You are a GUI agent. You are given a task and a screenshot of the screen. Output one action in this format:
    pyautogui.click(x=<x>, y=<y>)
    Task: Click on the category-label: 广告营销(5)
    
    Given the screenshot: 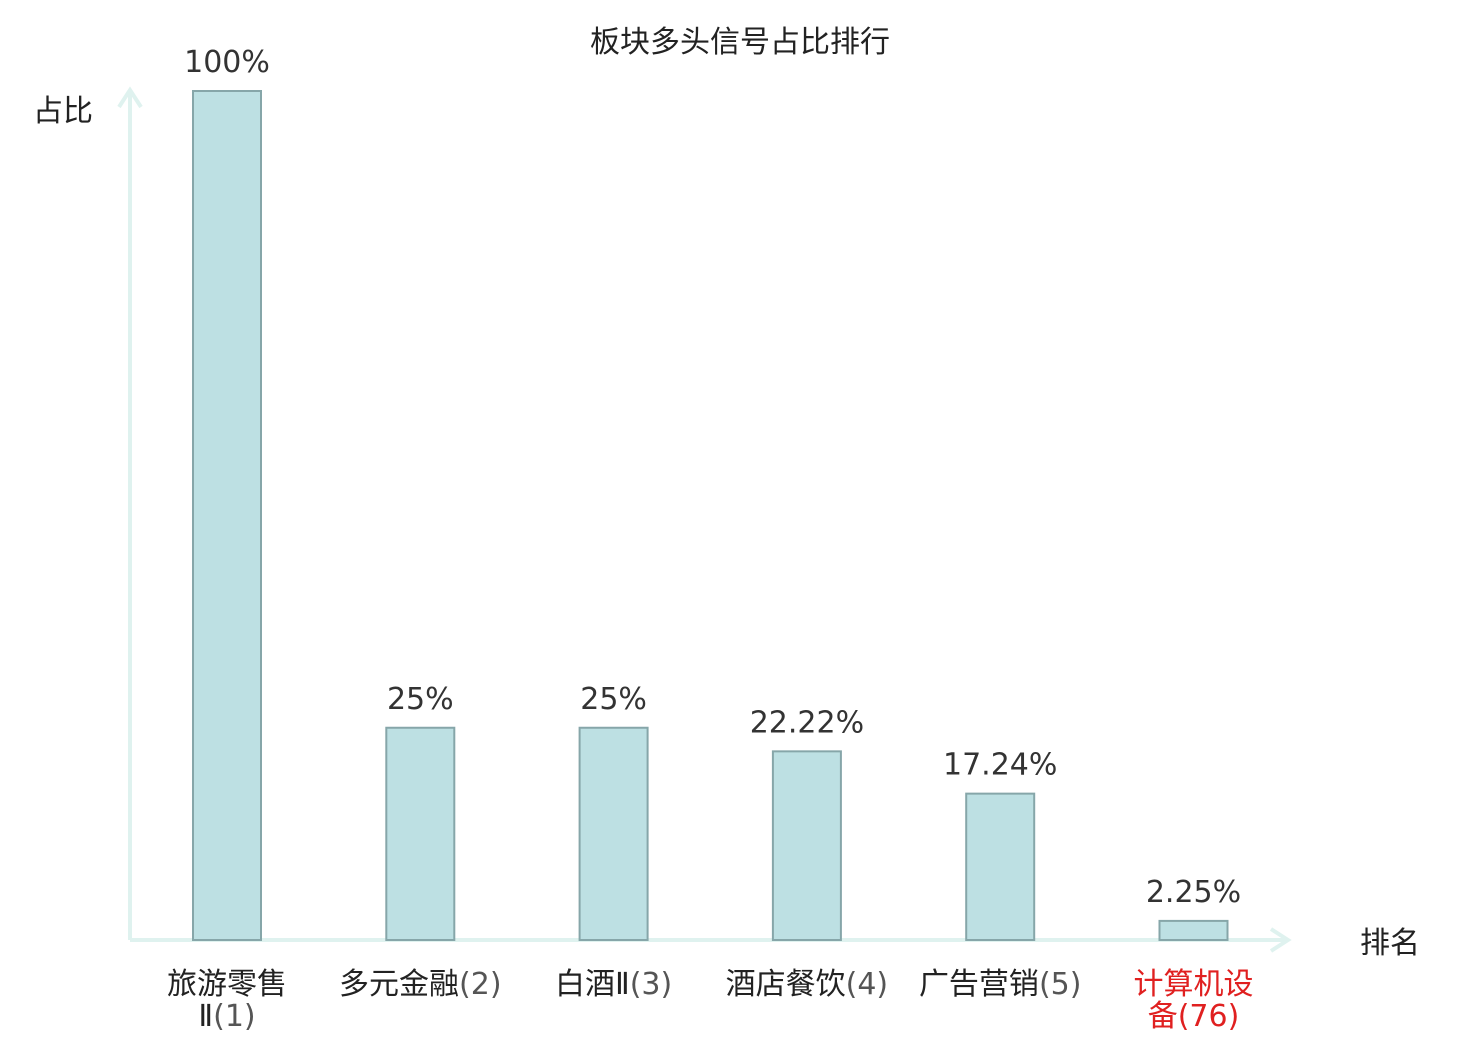 What is the action you would take?
    pyautogui.click(x=1000, y=984)
    